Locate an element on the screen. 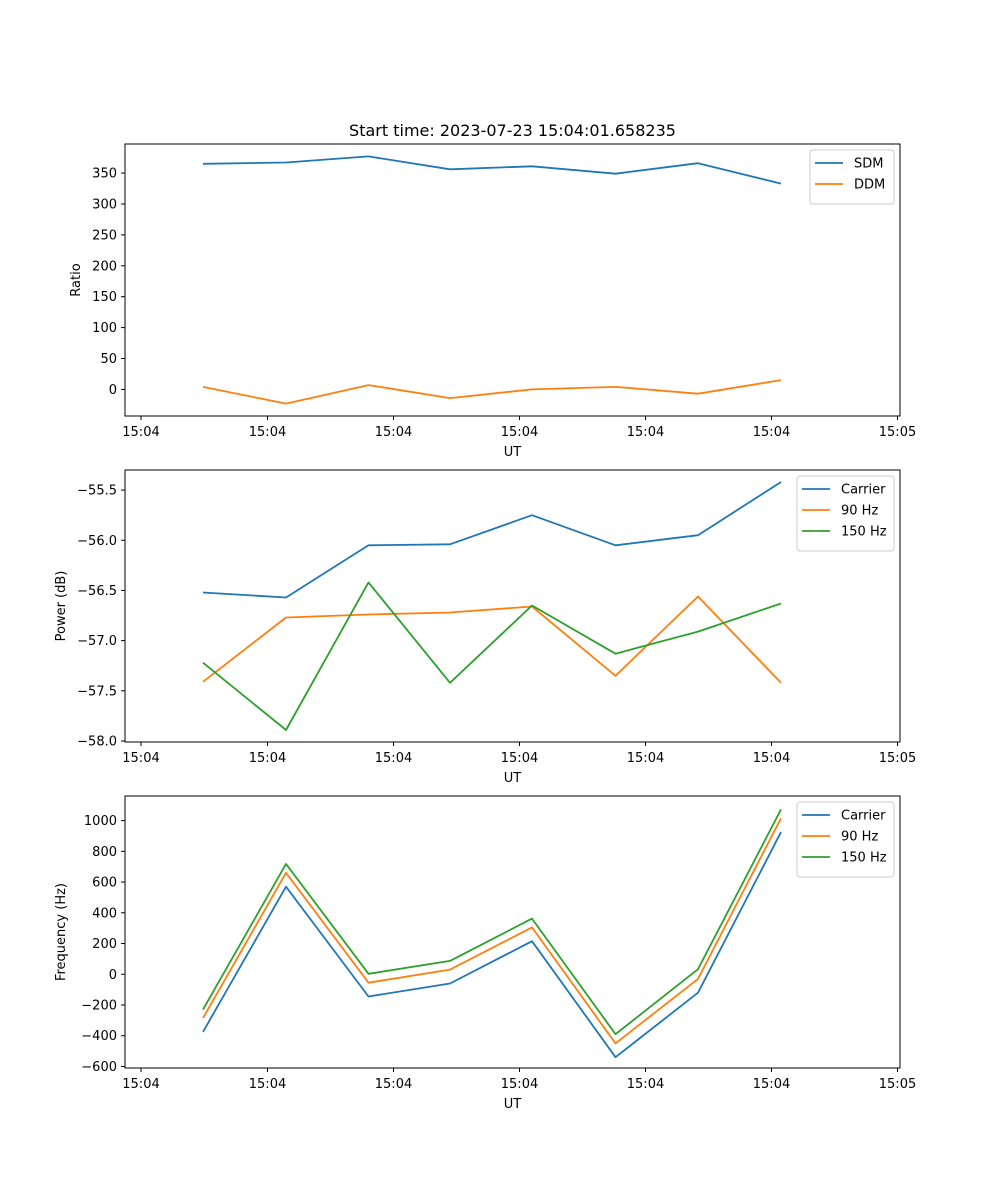 This screenshot has height=1200, width=1000. frequency-y-tick-label: 800 is located at coordinates (104, 852).